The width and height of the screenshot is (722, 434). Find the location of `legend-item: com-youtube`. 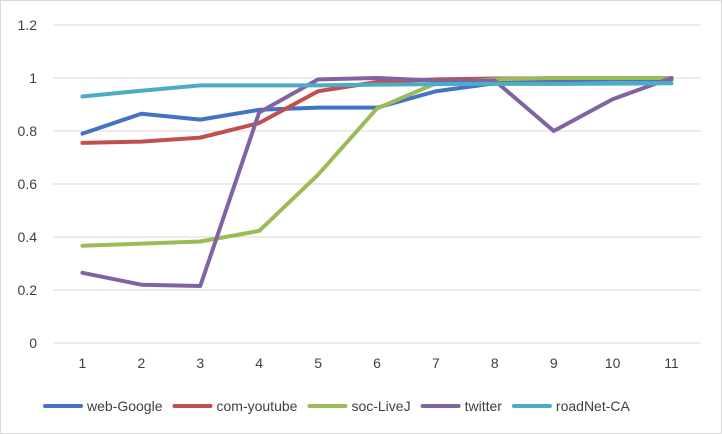

legend-item: com-youtube is located at coordinates (235, 406).